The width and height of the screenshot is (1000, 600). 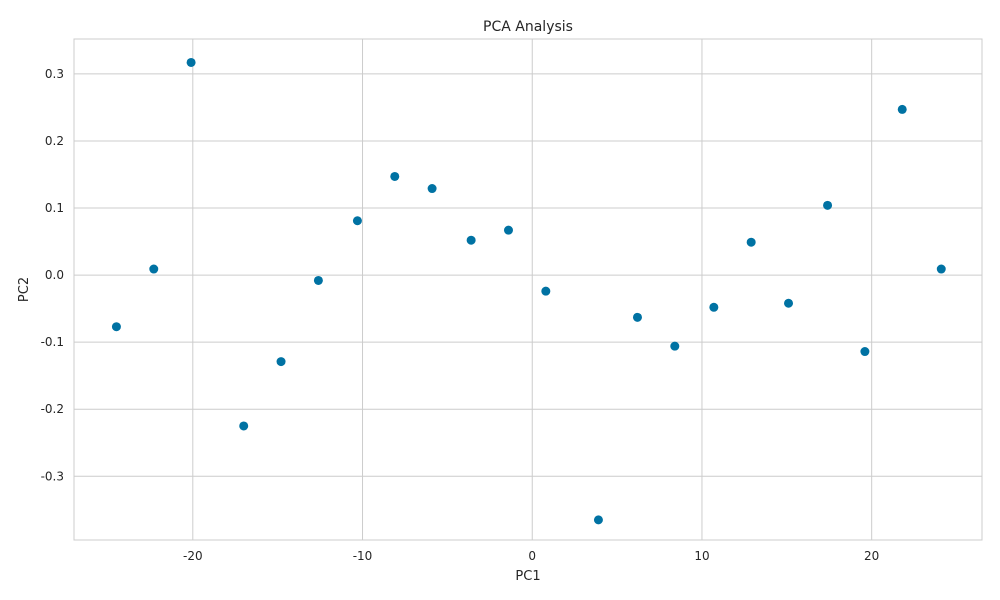 What do you see at coordinates (24, 289) in the screenshot?
I see `y-axis-label: PC2` at bounding box center [24, 289].